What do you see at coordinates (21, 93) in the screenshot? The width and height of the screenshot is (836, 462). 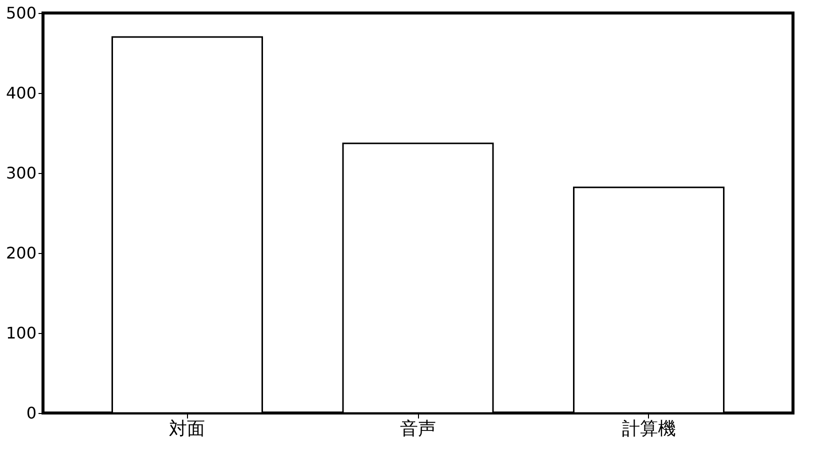 I see `y-tick-label: 400` at bounding box center [21, 93].